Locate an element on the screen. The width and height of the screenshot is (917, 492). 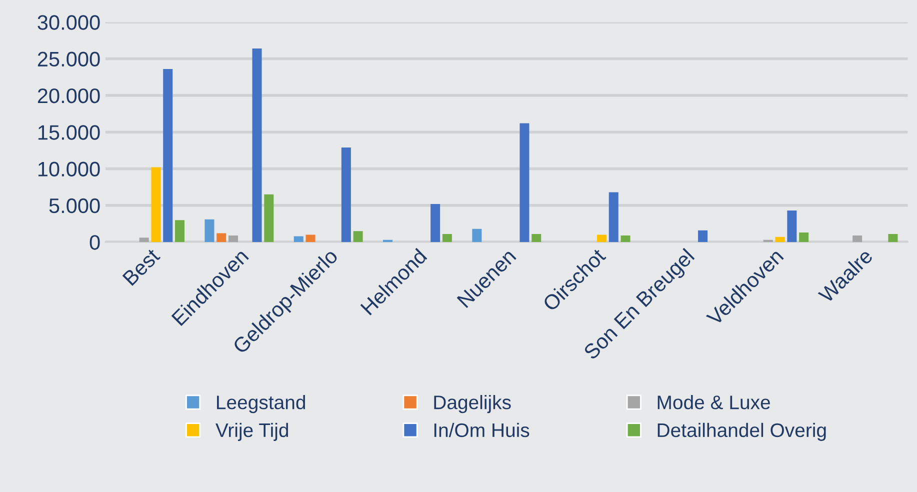
y-tick-label: 25.000 is located at coordinates (69, 59).